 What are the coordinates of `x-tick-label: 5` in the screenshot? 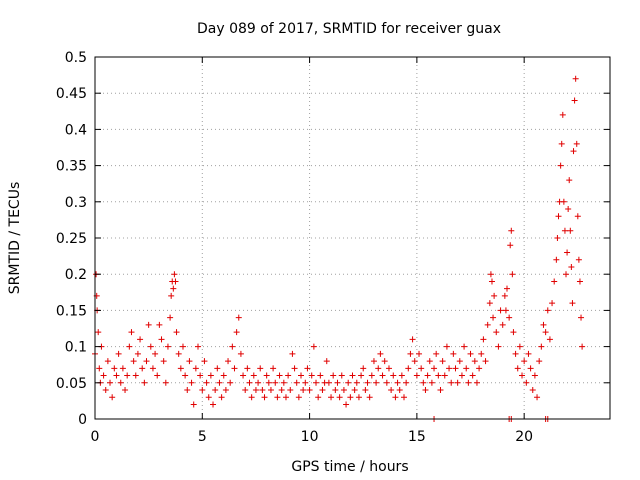 It's located at (202, 437).